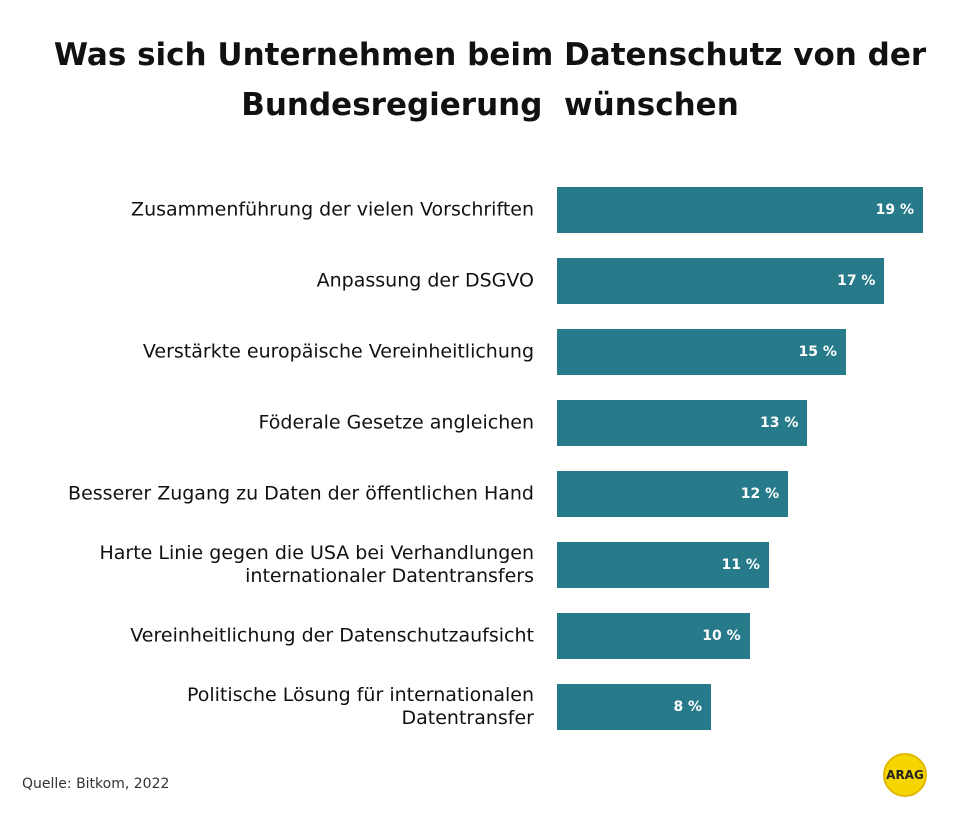  I want to click on value-label: 12 %, so click(760, 494).